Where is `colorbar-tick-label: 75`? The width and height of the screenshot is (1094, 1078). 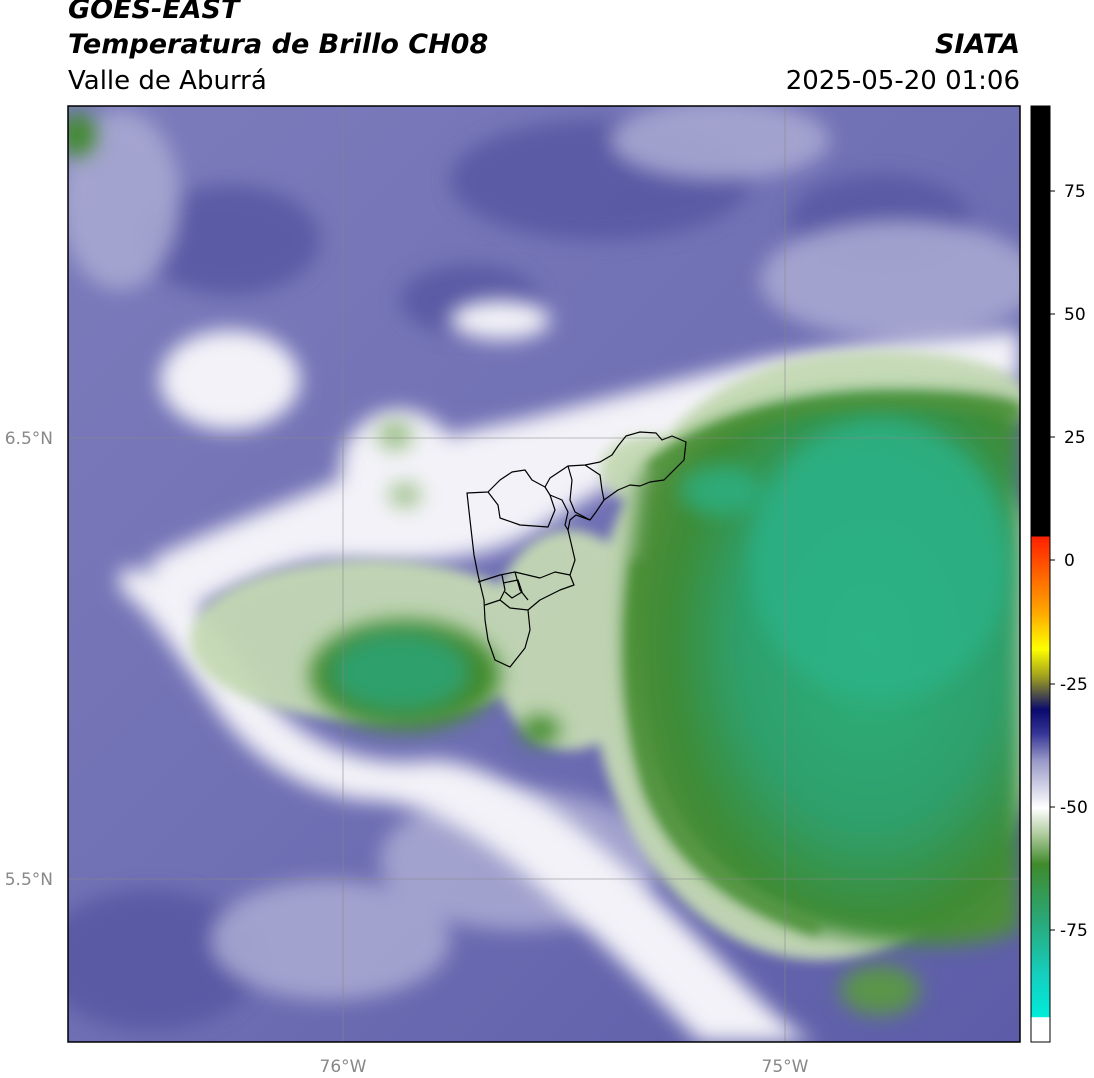
colorbar-tick-label: 75 is located at coordinates (1075, 192).